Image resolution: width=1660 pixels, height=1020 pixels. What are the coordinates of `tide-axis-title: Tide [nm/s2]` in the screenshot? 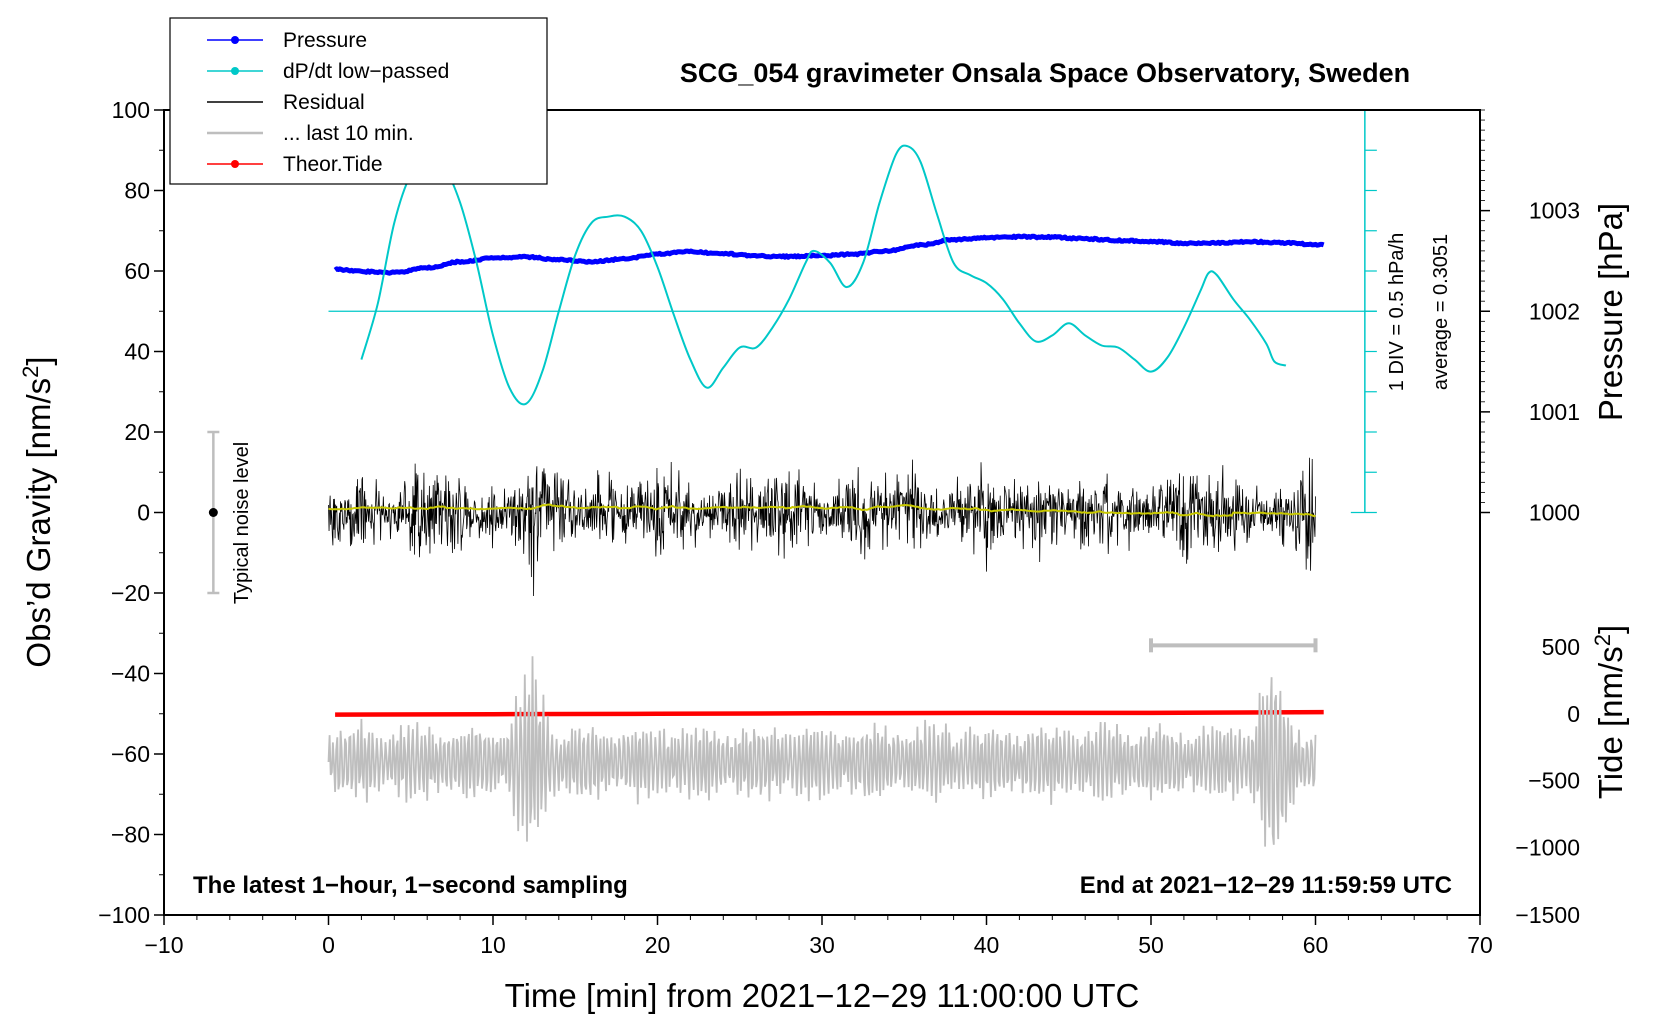 It's located at (1609, 712).